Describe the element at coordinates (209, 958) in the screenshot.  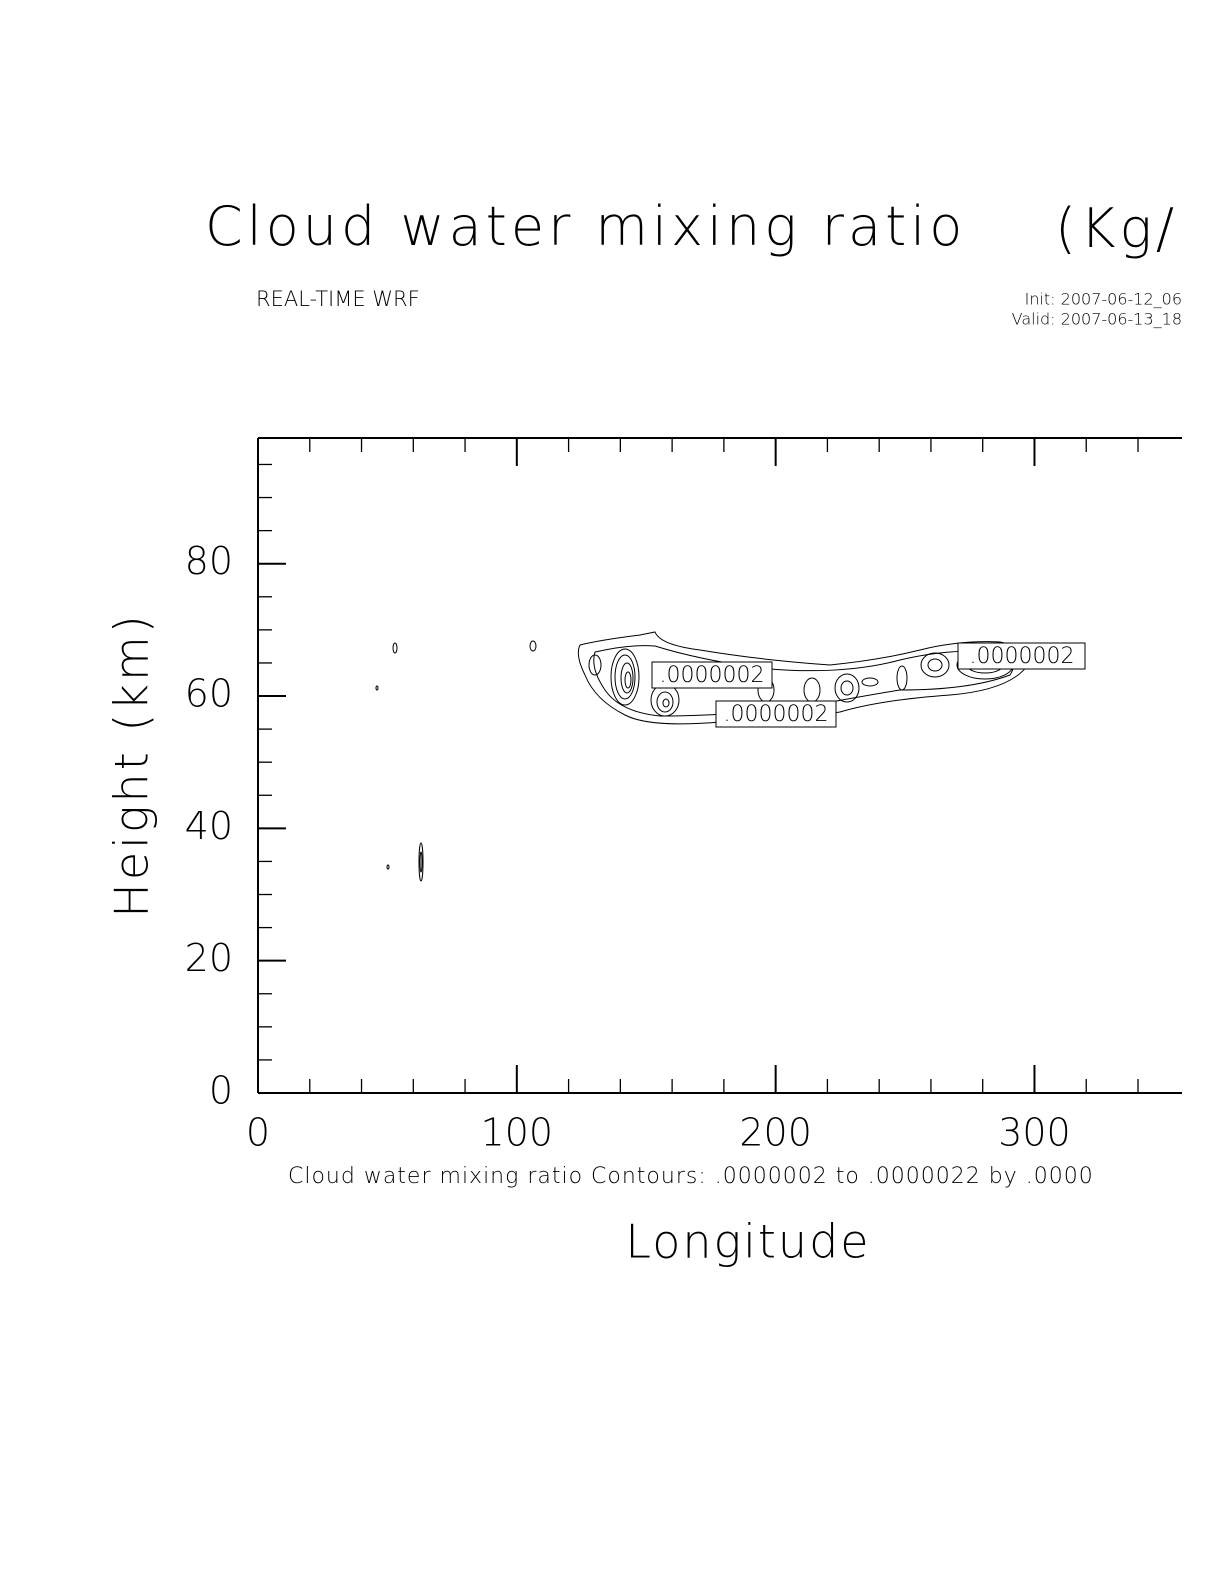
I see `y-tick-label: 20` at that location.